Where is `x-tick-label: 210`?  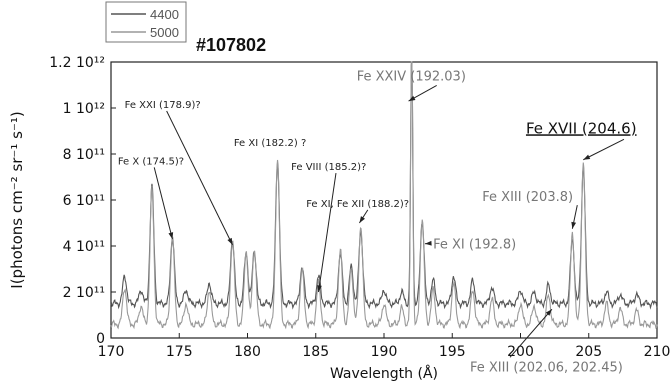
x-tick-label: 210 is located at coordinates (657, 352).